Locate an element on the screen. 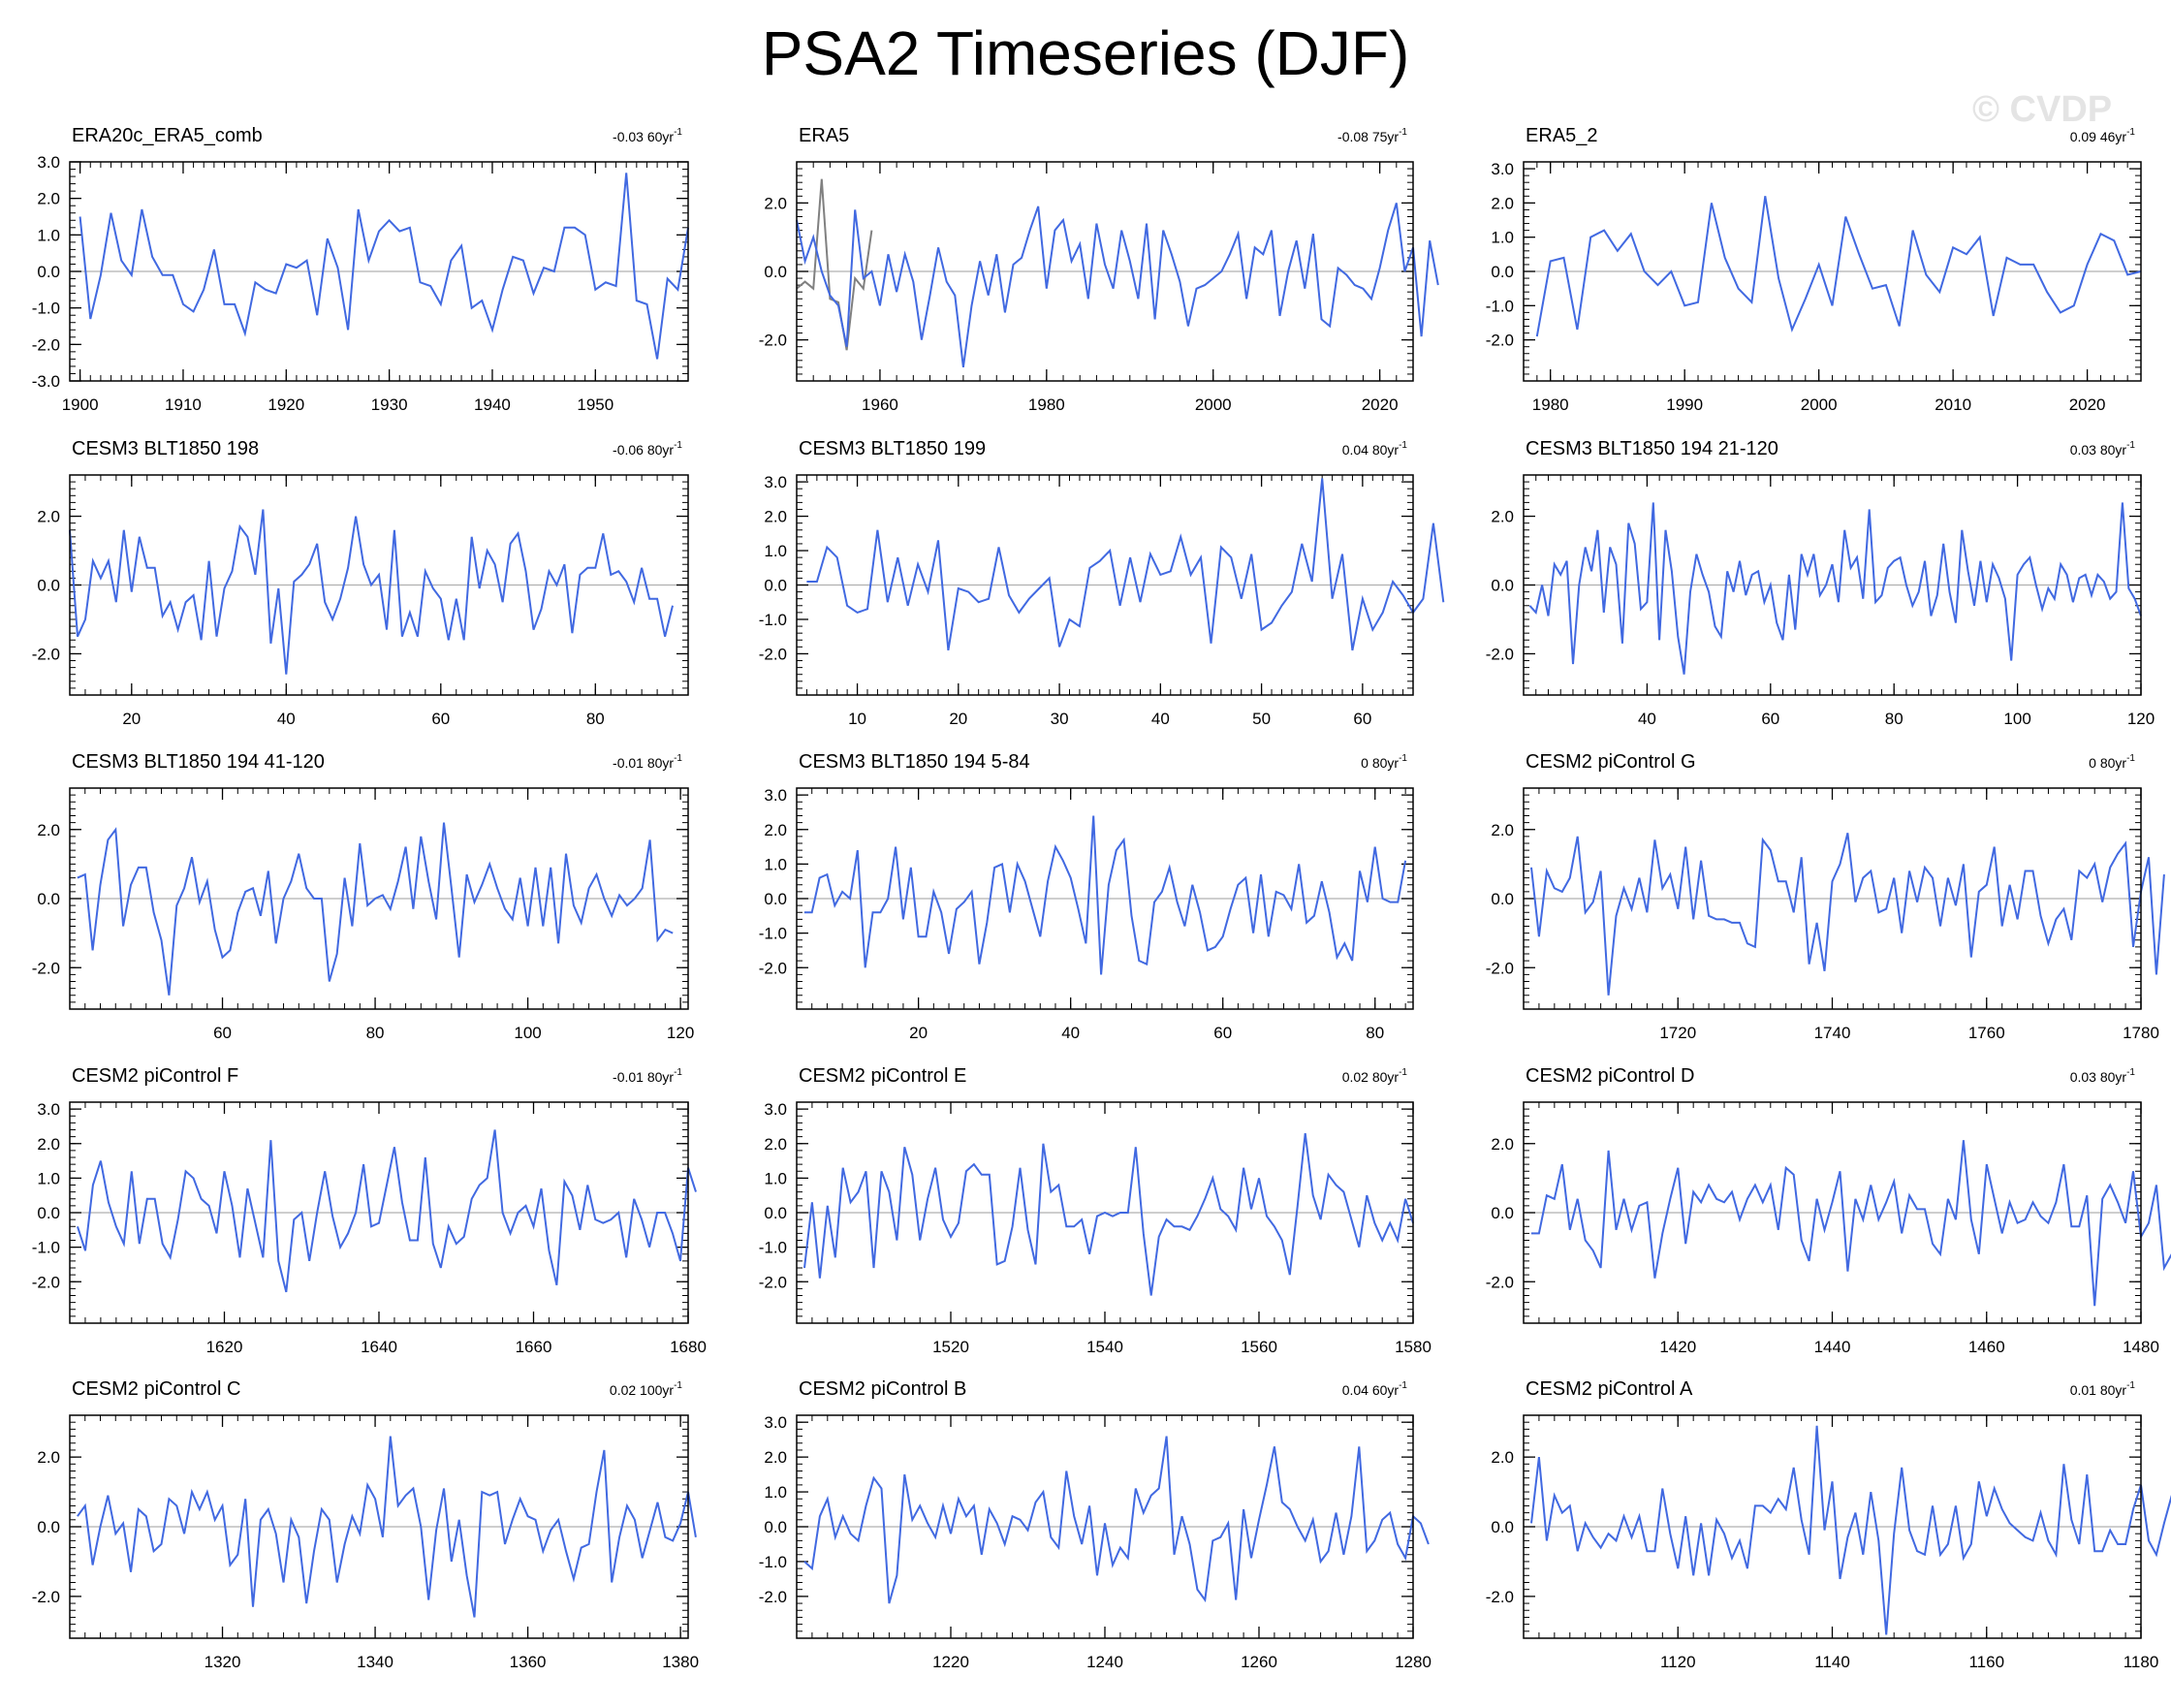 The height and width of the screenshot is (1708, 2171). x-tick-label: 1910 is located at coordinates (183, 404).